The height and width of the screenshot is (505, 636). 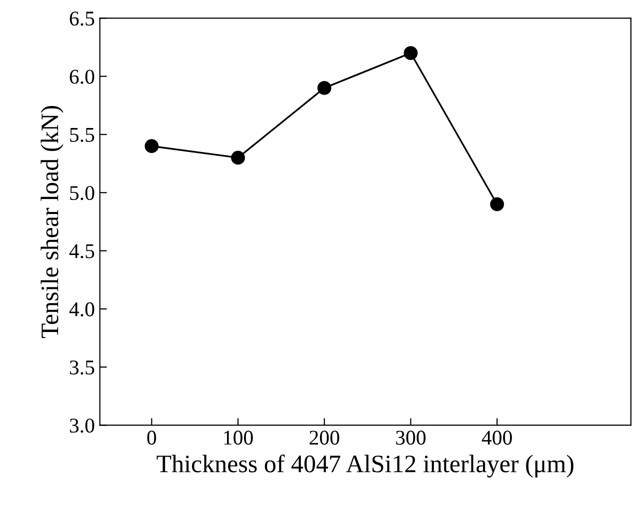 What do you see at coordinates (411, 437) in the screenshot?
I see `x-tick-label: 300` at bounding box center [411, 437].